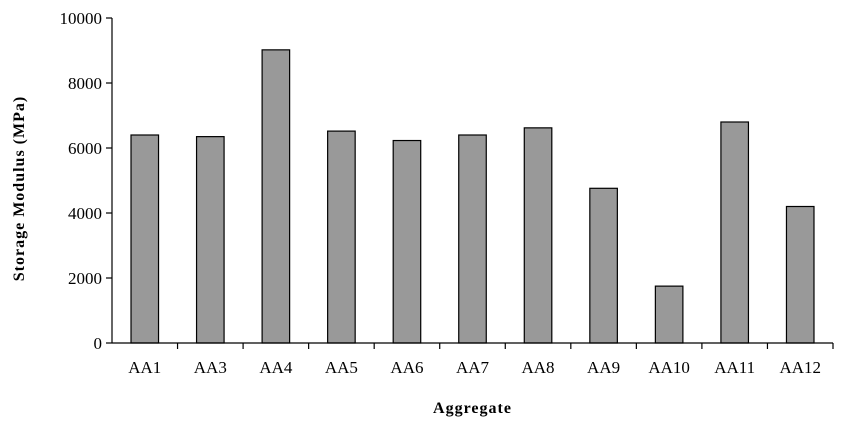 Image resolution: width=846 pixels, height=421 pixels. I want to click on bar-aa9, so click(603, 265).